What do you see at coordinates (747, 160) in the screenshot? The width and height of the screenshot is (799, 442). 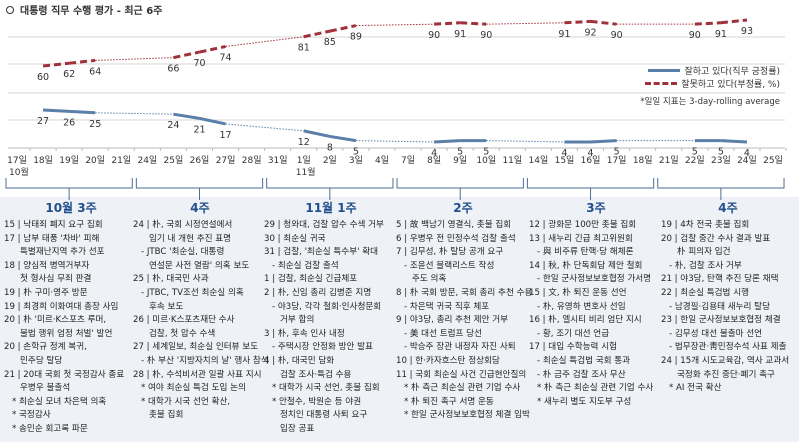 I see `x-tick-label: 24일` at bounding box center [747, 160].